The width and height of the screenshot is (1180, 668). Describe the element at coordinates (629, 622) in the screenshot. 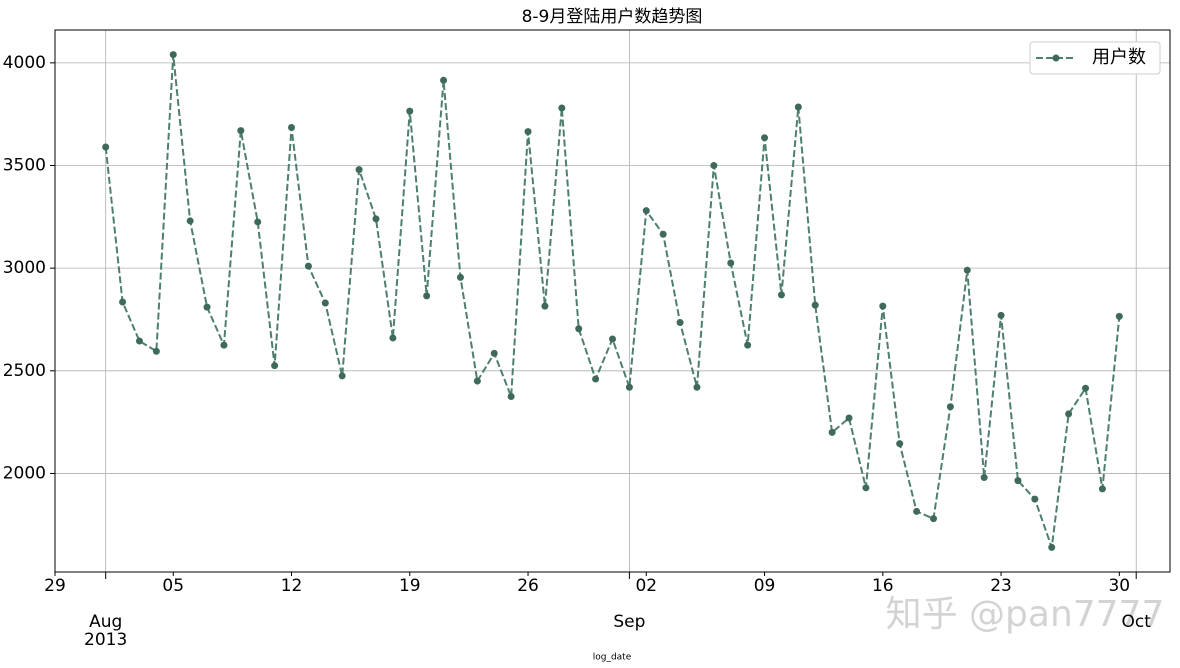

I see `x-tick-label: Sep` at that location.